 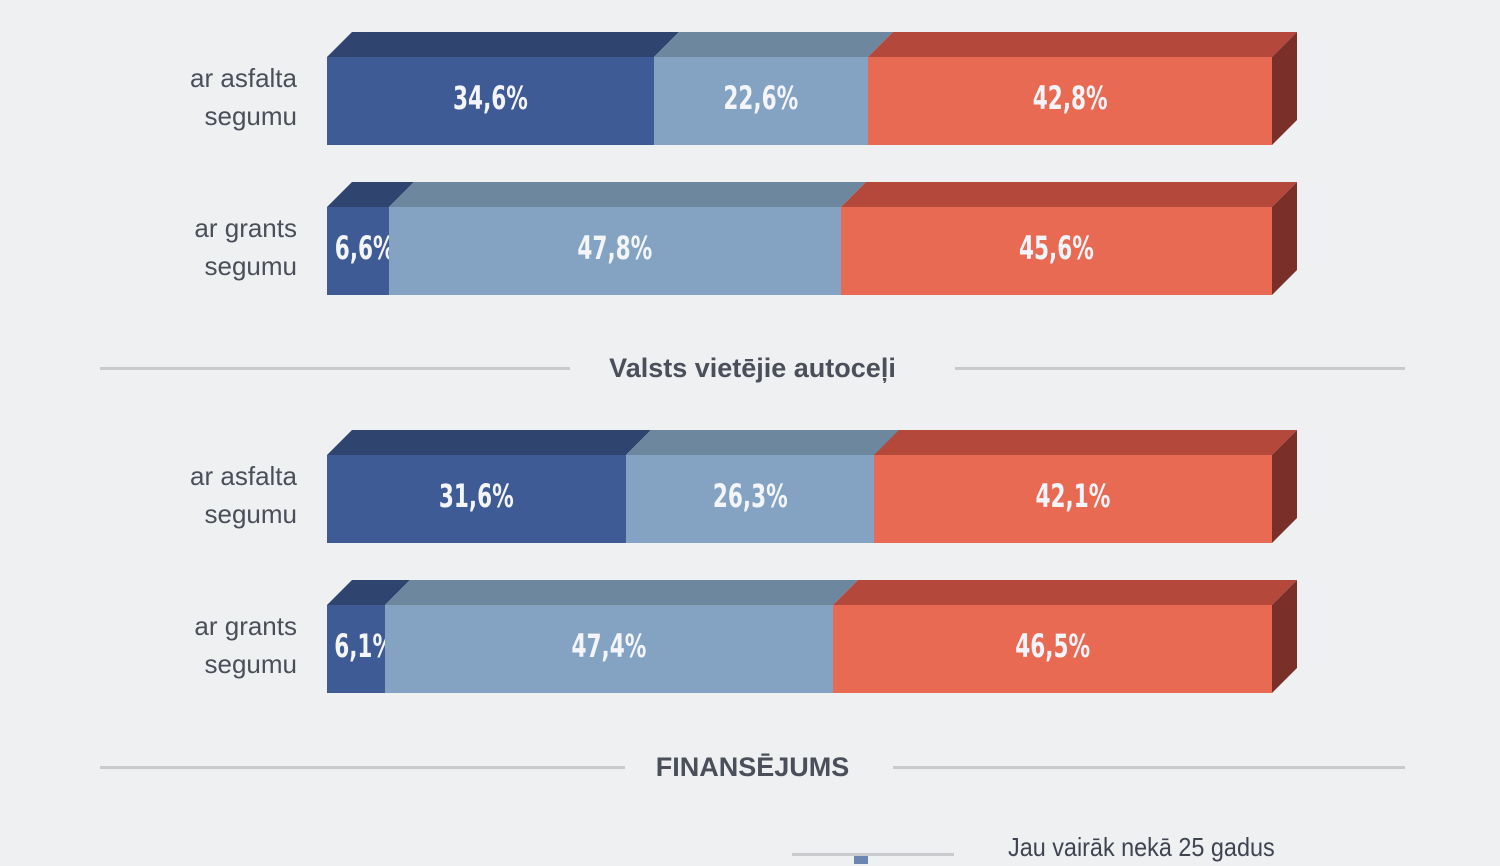 What do you see at coordinates (490, 98) in the screenshot?
I see `bar-value-label: 34,6%` at bounding box center [490, 98].